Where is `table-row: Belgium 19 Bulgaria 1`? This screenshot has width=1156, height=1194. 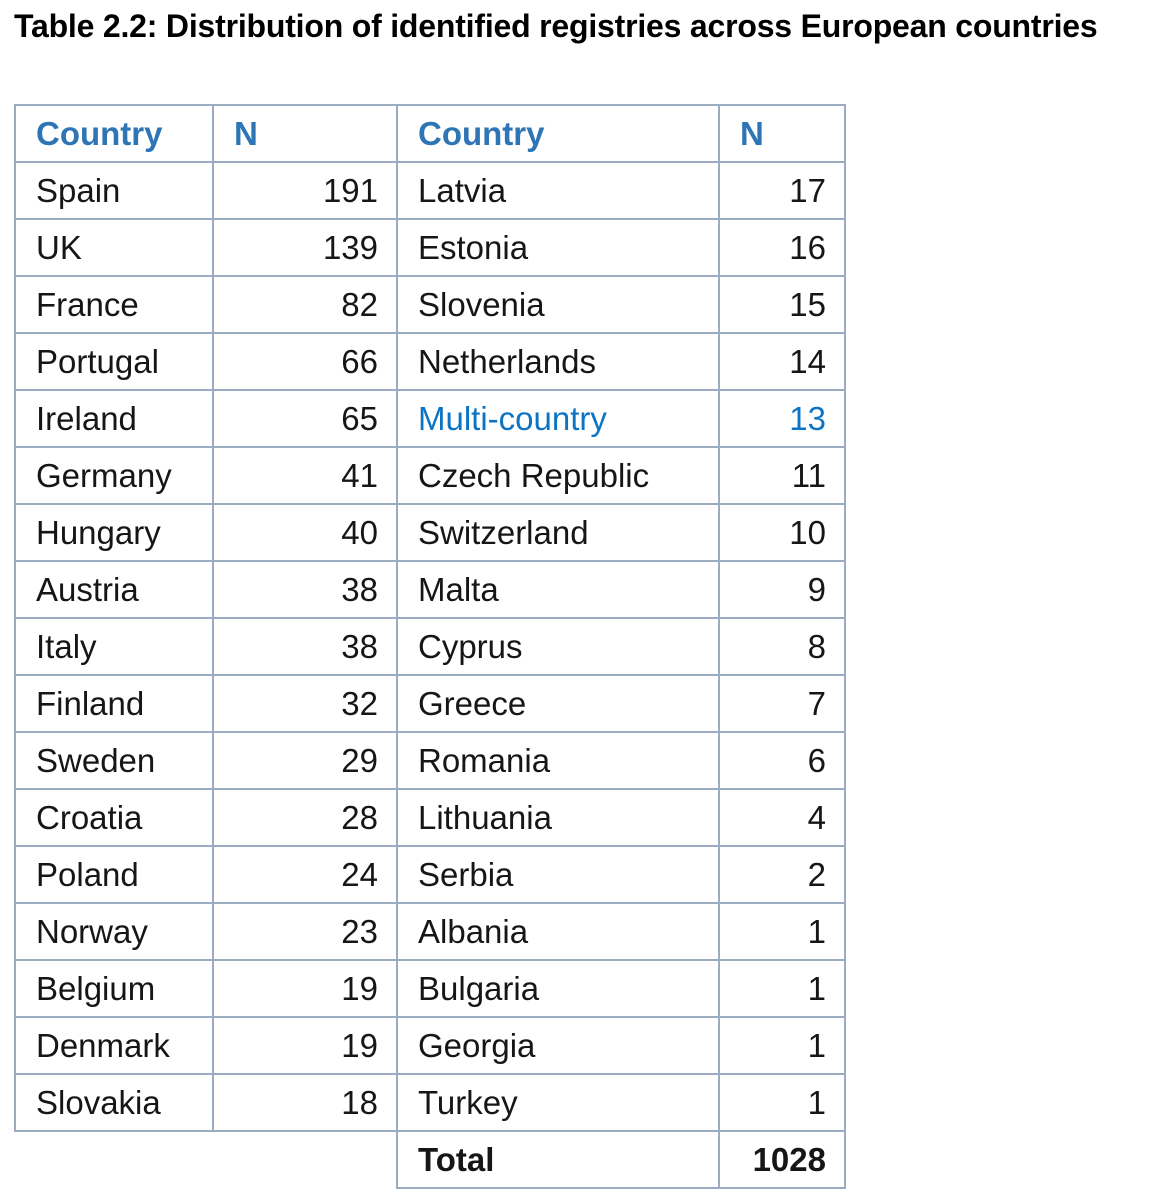
table-row: Belgium 19 Bulgaria 1 is located at coordinates (430, 988).